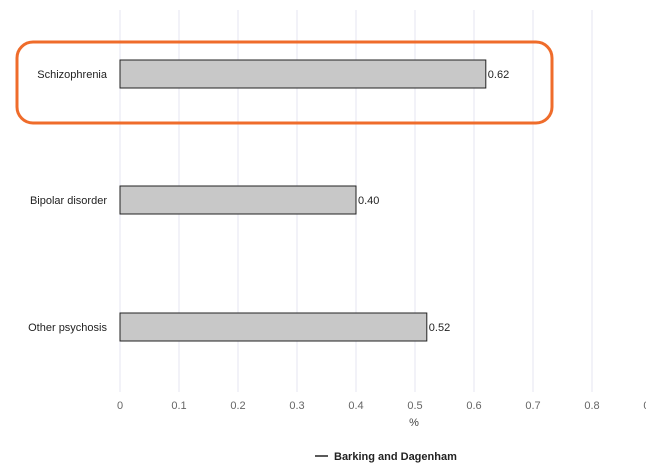 This screenshot has width=646, height=465. I want to click on x-tick-label: 0.3, so click(296, 406).